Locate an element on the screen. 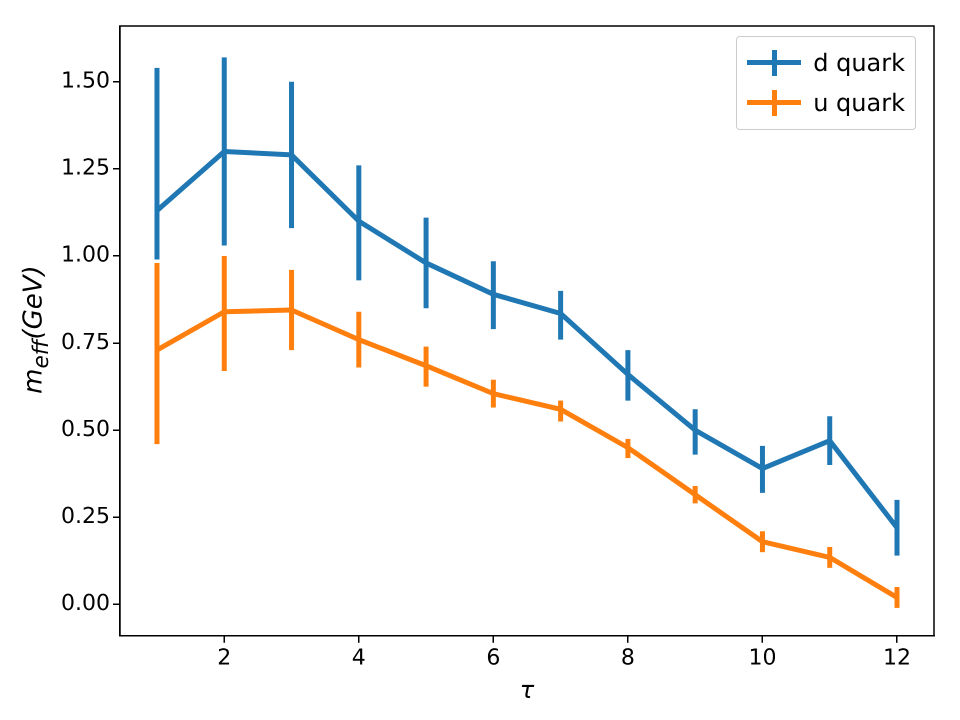 The width and height of the screenshot is (960, 720). x-axis-title: τ is located at coordinates (527, 690).